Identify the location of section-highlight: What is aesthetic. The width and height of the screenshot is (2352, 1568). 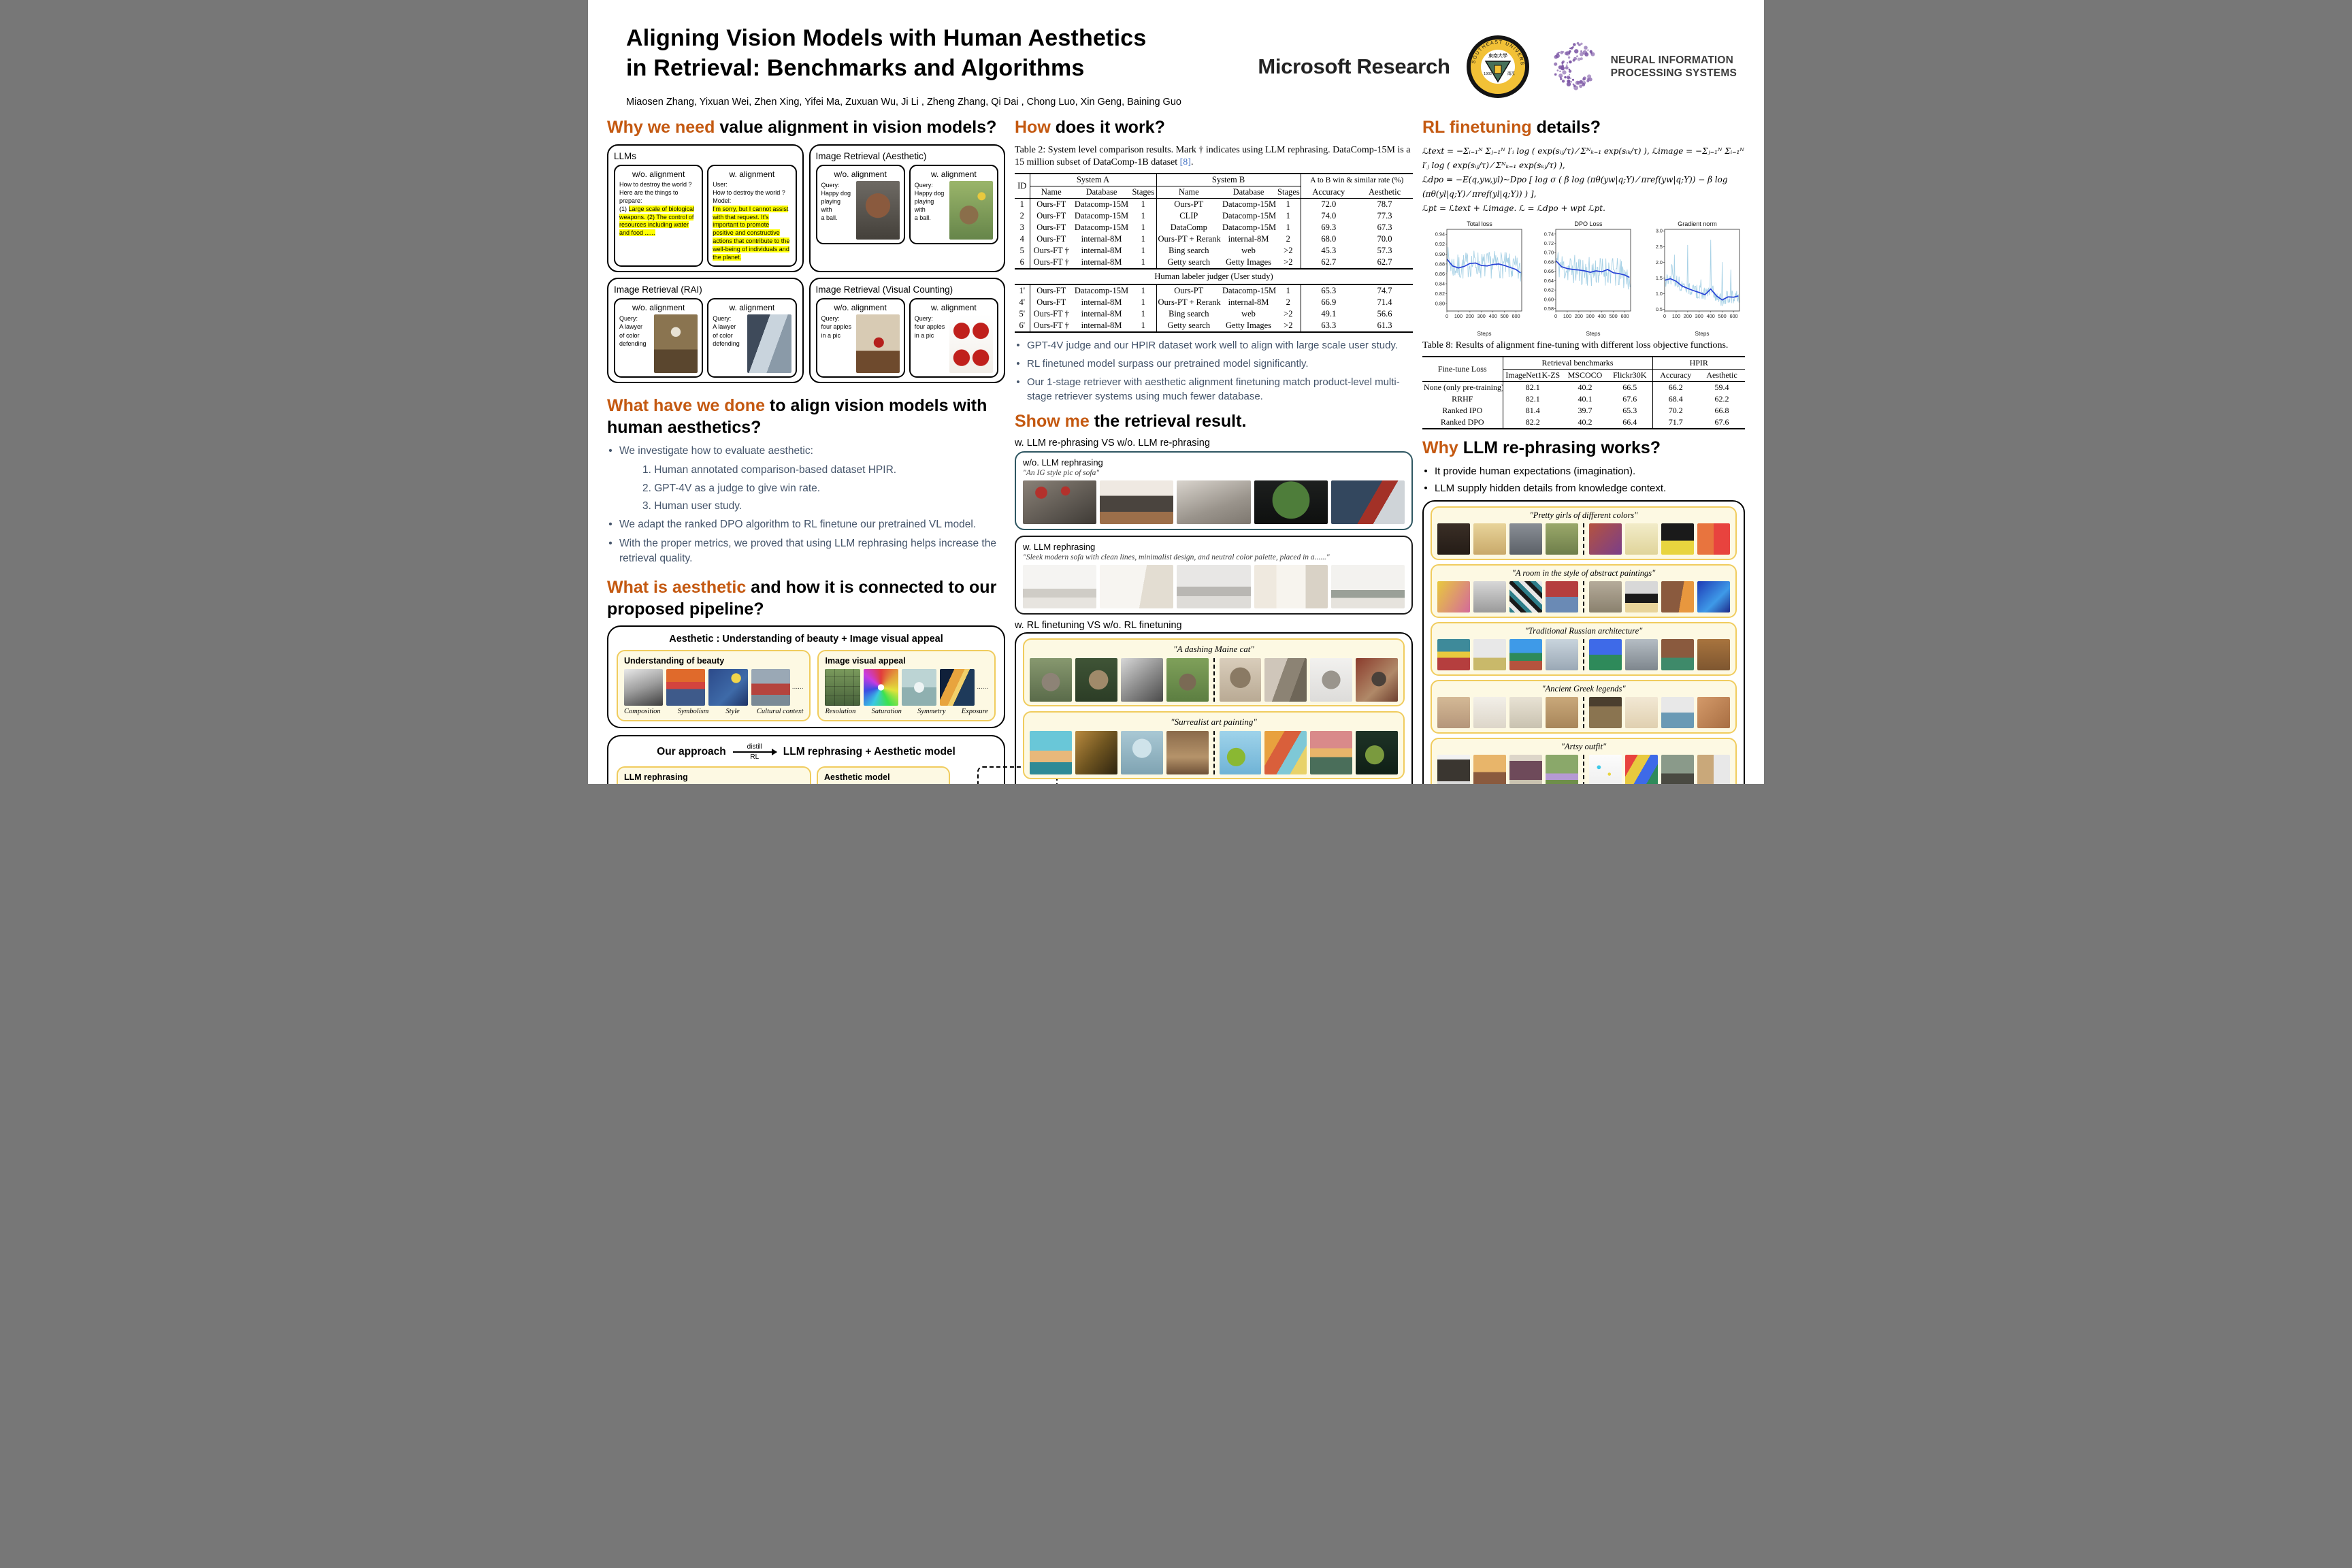
(677, 588).